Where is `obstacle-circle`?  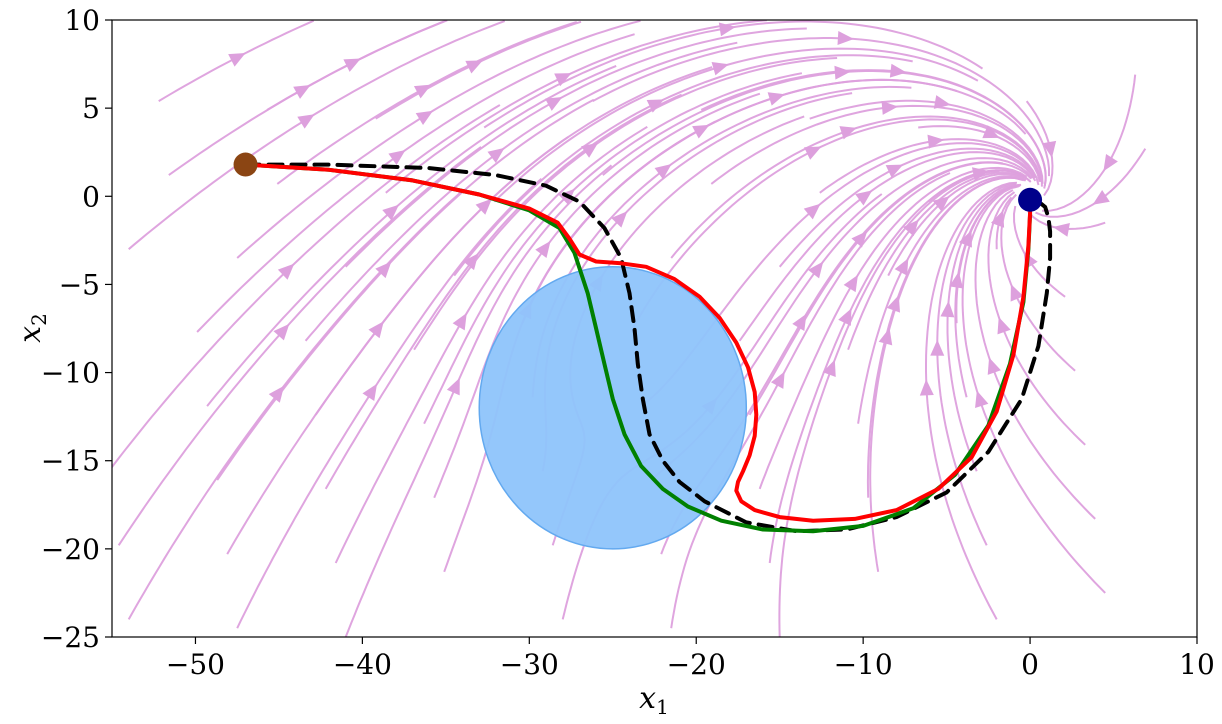 obstacle-circle is located at coordinates (613, 408).